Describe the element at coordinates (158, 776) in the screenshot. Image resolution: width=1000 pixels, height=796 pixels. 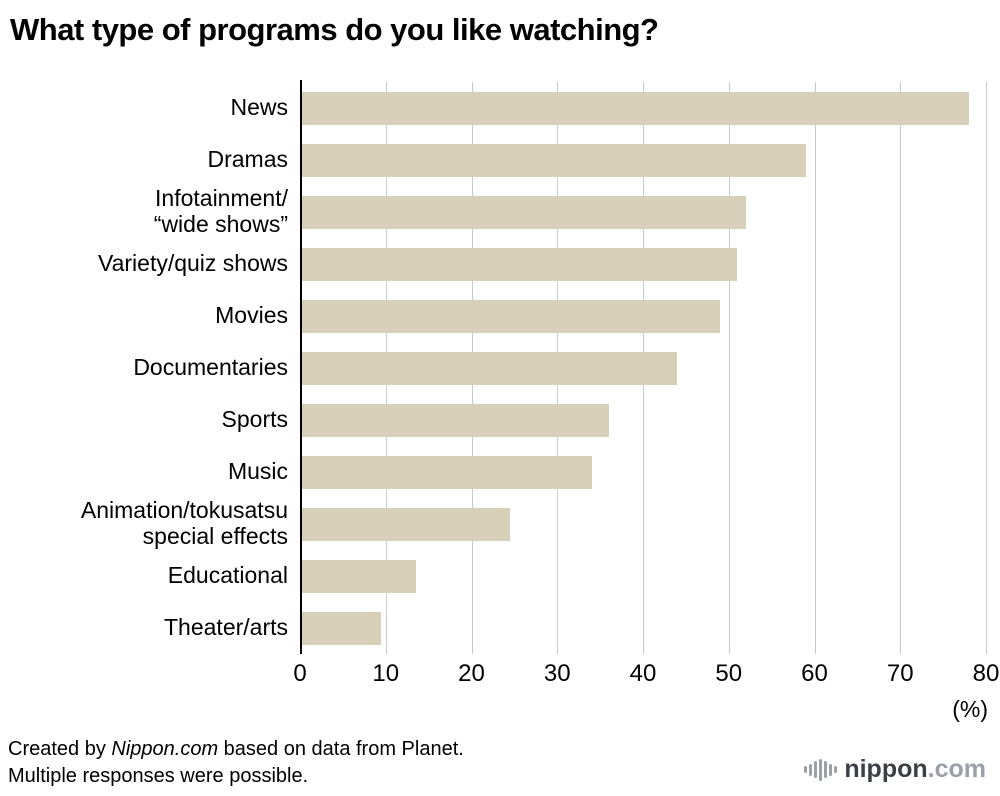
I see `source-line-2: Multiple responses were possible.` at that location.